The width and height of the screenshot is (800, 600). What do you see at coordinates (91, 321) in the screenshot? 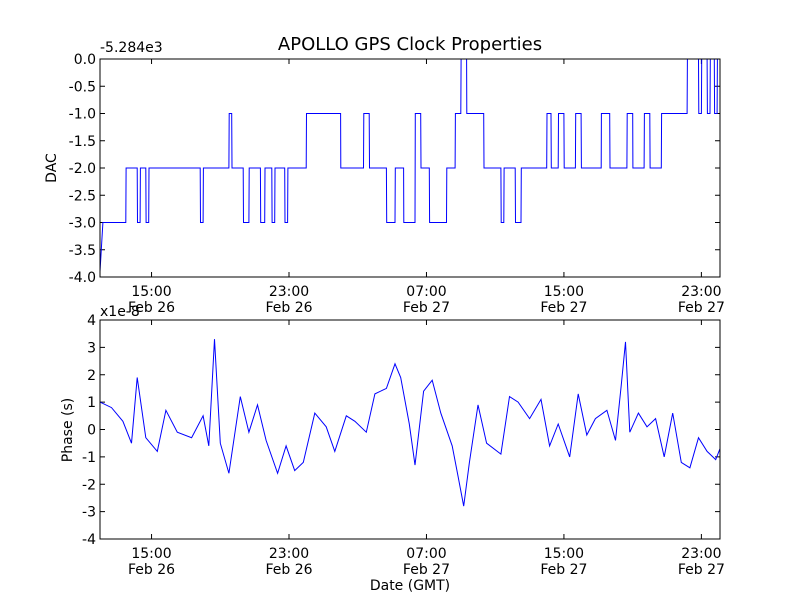
I see `y-tick-label: 4` at bounding box center [91, 321].